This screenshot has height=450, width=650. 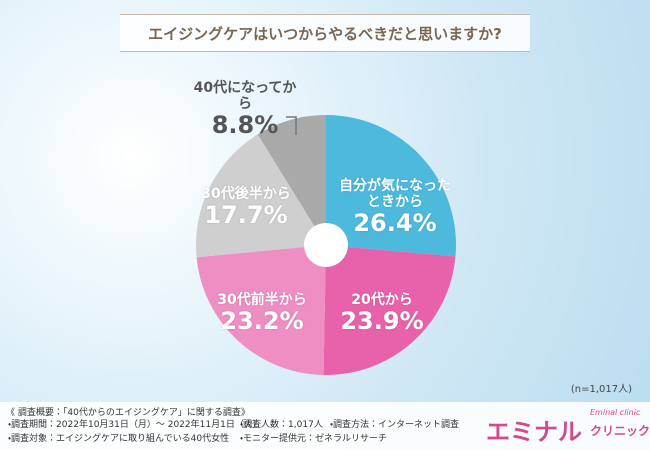 What do you see at coordinates (534, 432) in the screenshot?
I see `logo: エミナル` at bounding box center [534, 432].